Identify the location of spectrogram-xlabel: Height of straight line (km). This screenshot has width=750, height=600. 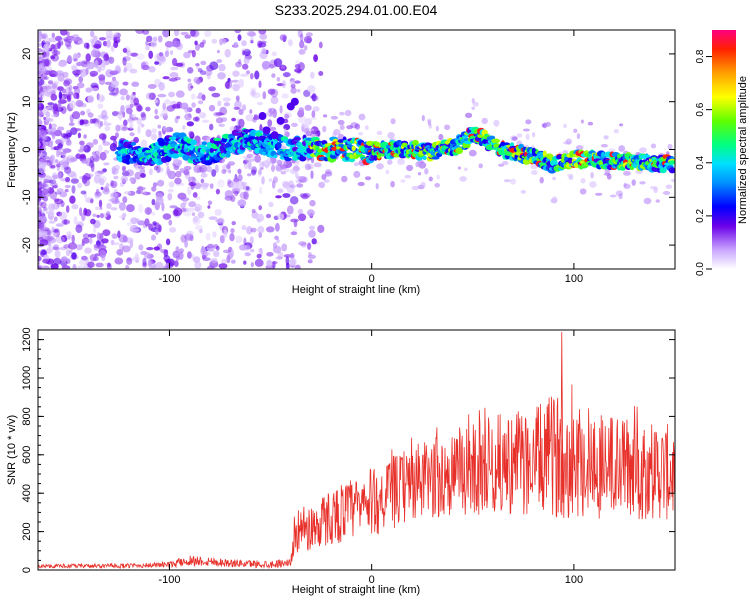
(356, 290).